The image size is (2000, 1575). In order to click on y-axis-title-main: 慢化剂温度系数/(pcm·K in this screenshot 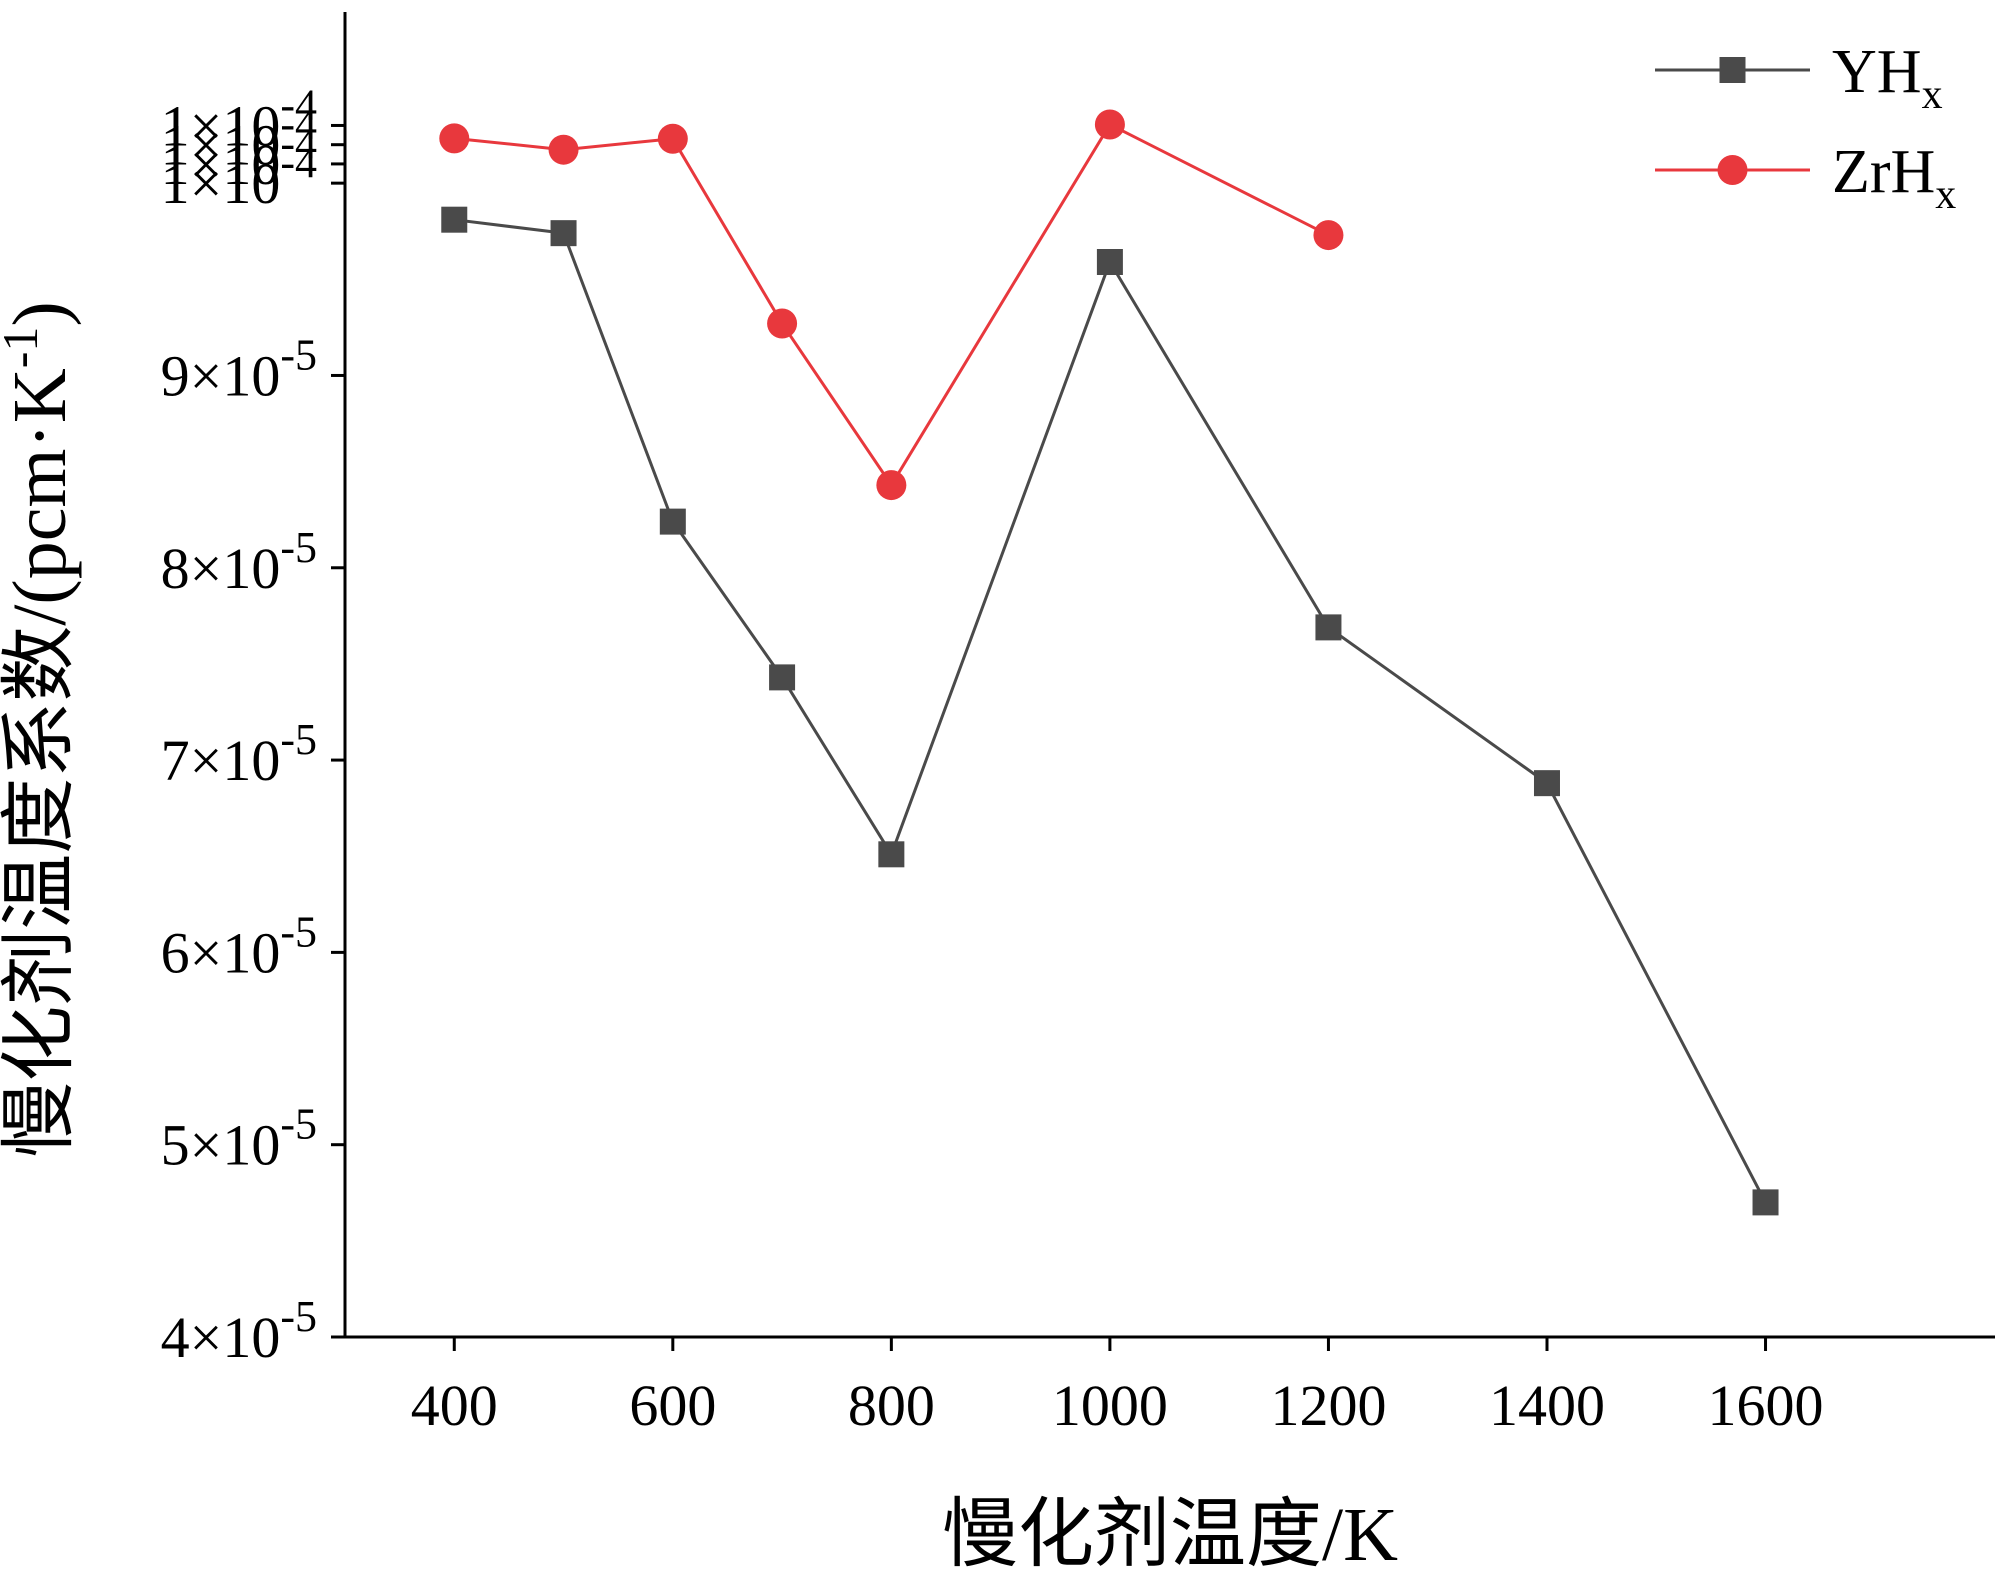, I will do `click(41, 763)`.